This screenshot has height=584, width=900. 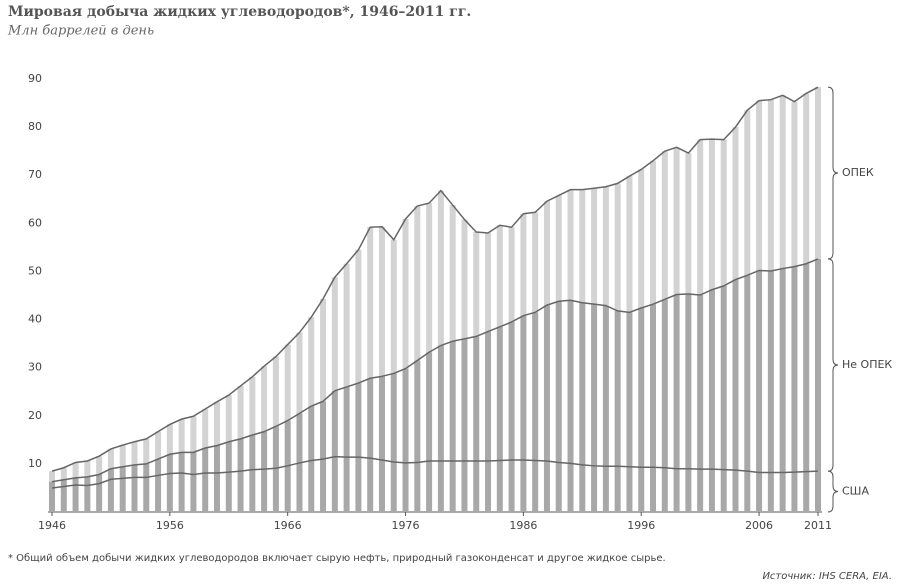 What do you see at coordinates (170, 525) in the screenshot?
I see `x-tick-label: 1956` at bounding box center [170, 525].